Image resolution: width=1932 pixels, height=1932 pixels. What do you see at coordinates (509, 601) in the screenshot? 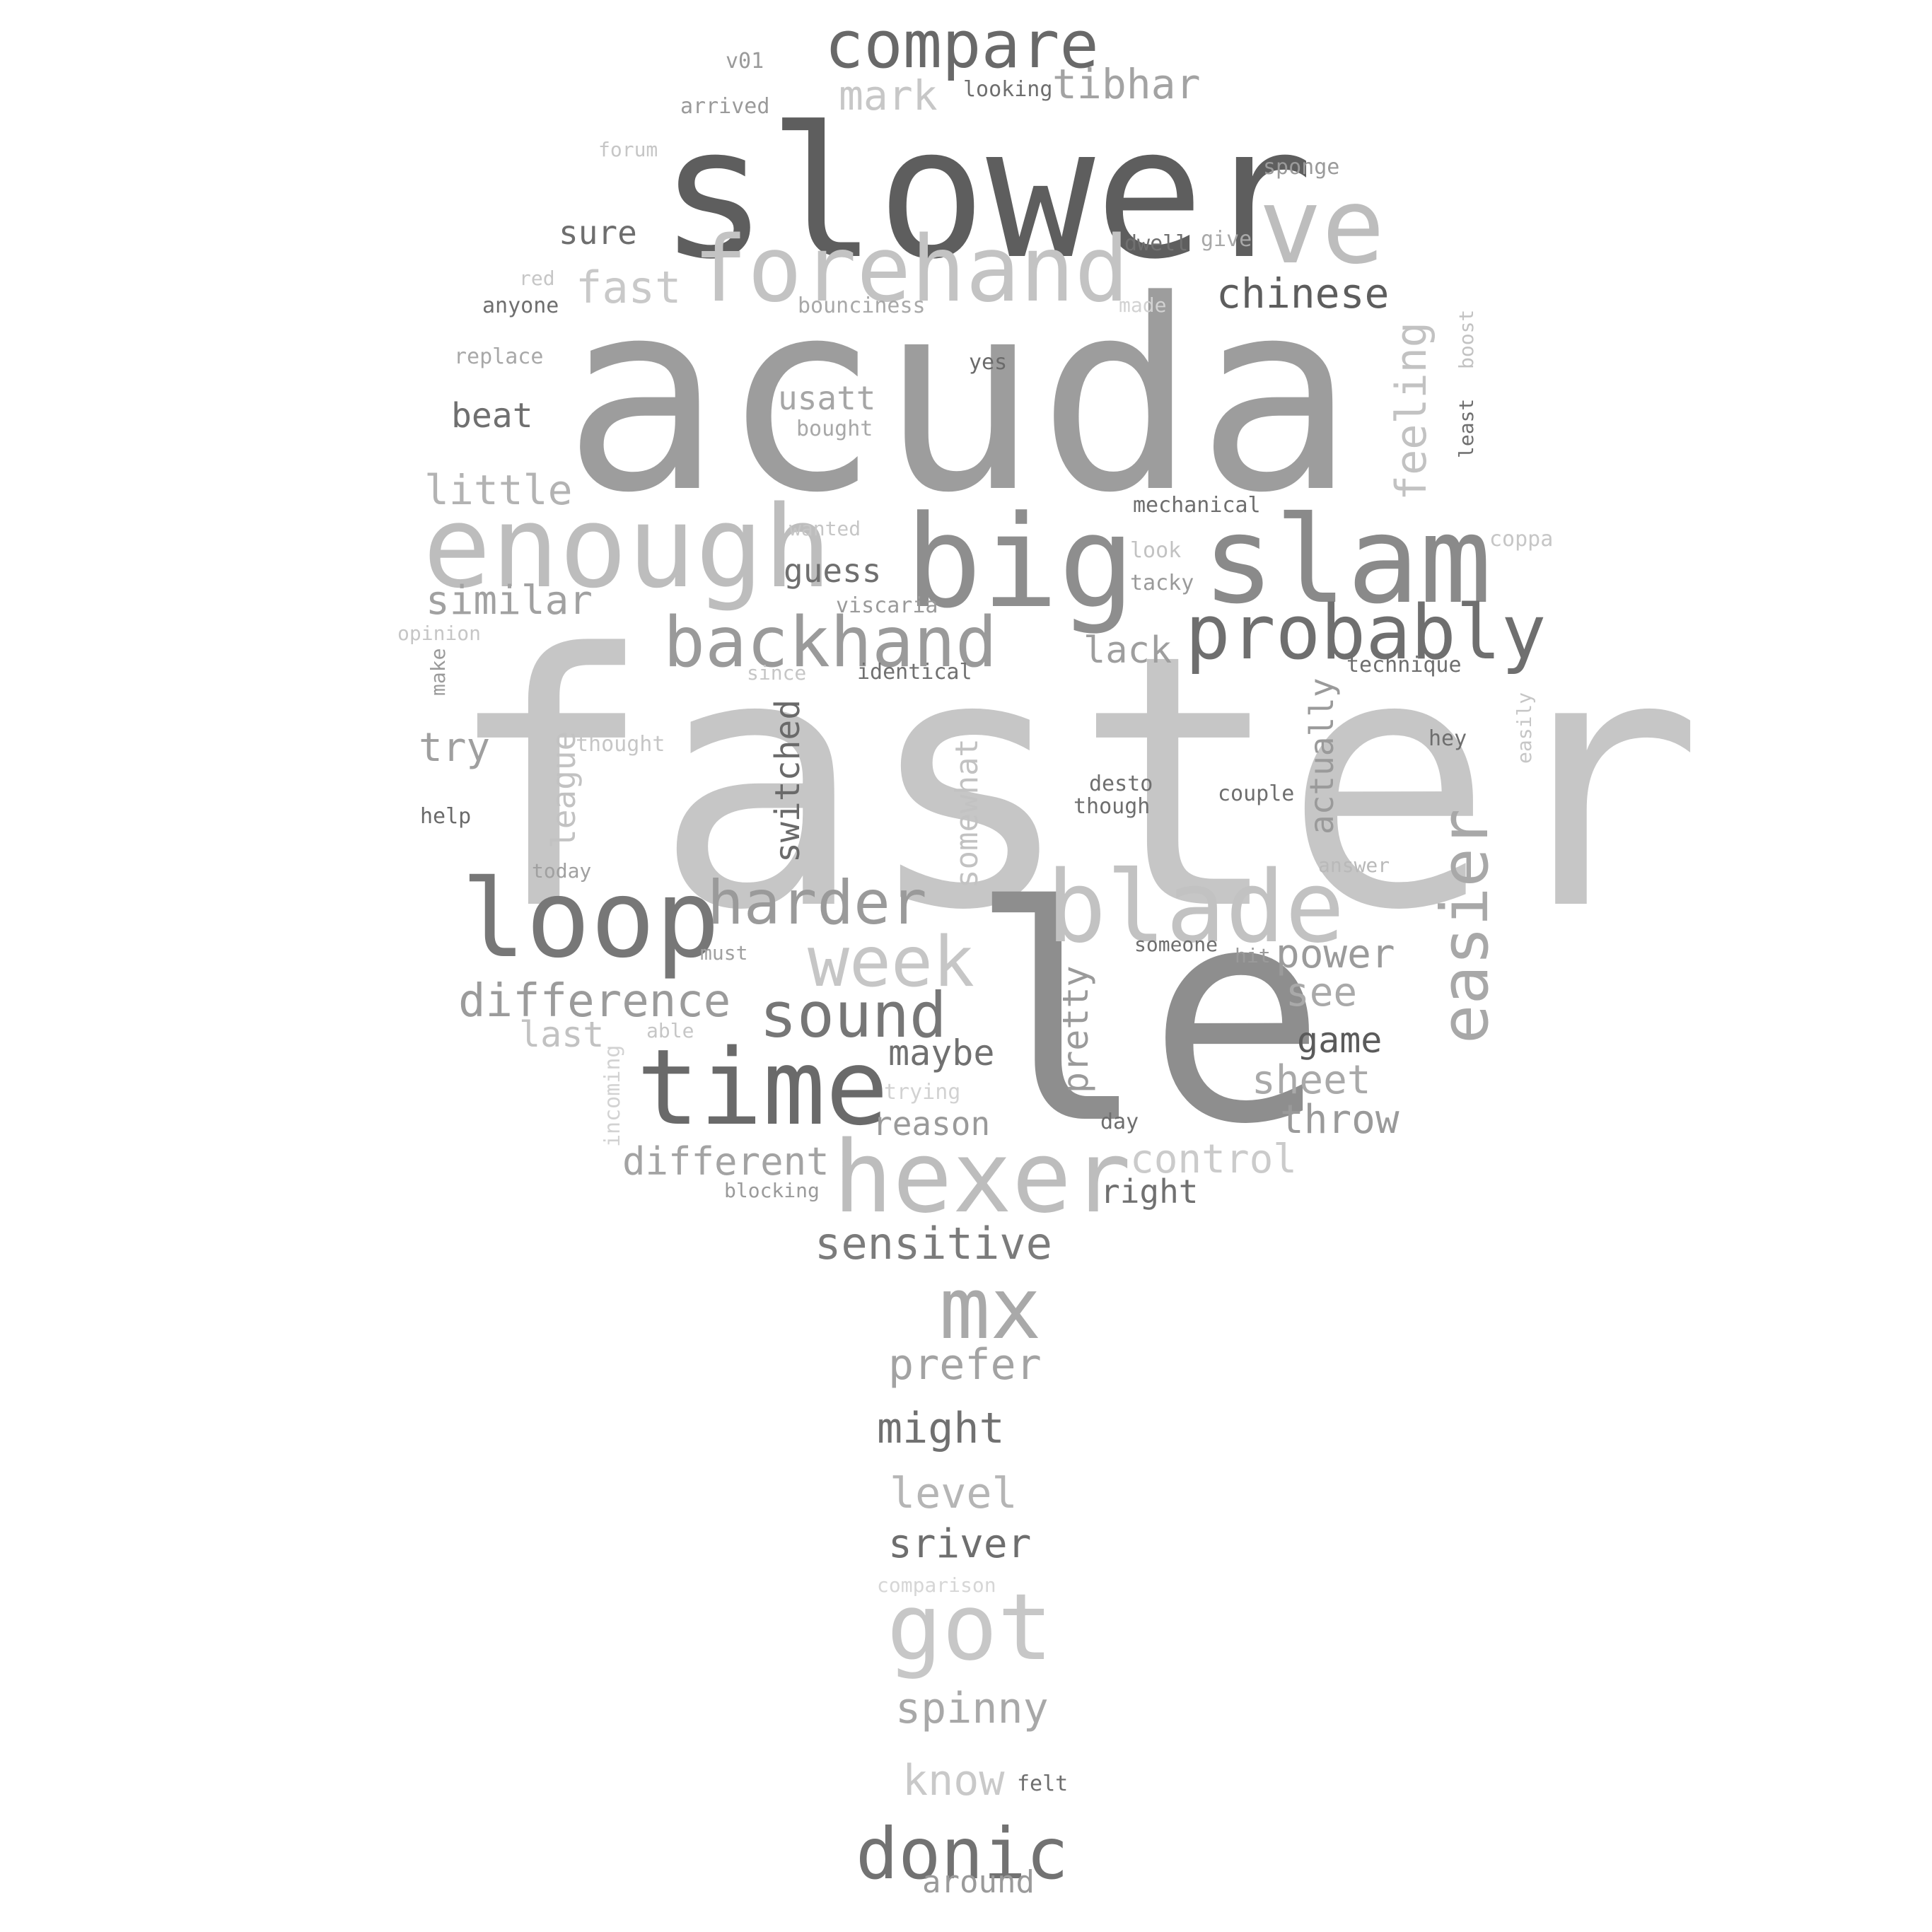
I see `word-similar: similar` at bounding box center [509, 601].